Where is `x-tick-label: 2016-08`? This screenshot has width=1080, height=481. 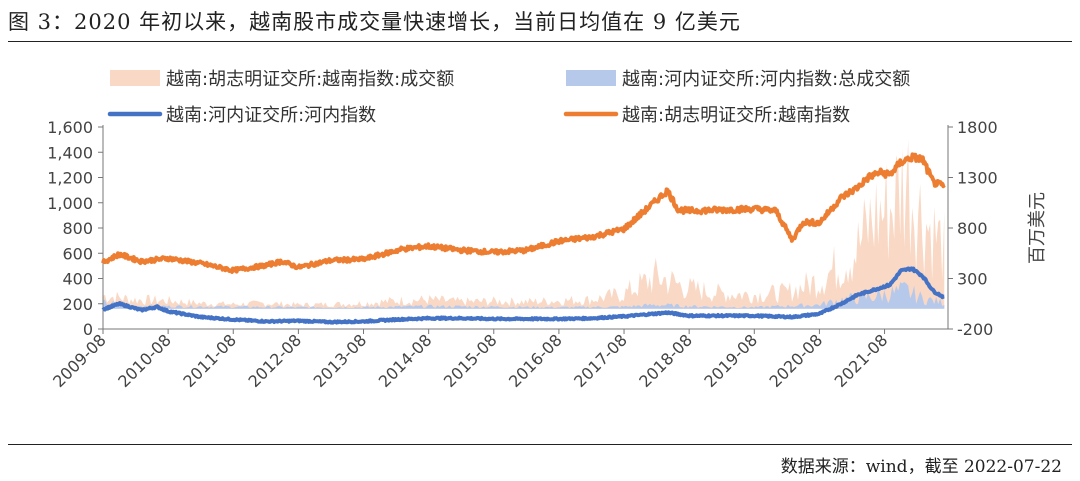
x-tick-label: 2016-08 is located at coordinates (535, 360).